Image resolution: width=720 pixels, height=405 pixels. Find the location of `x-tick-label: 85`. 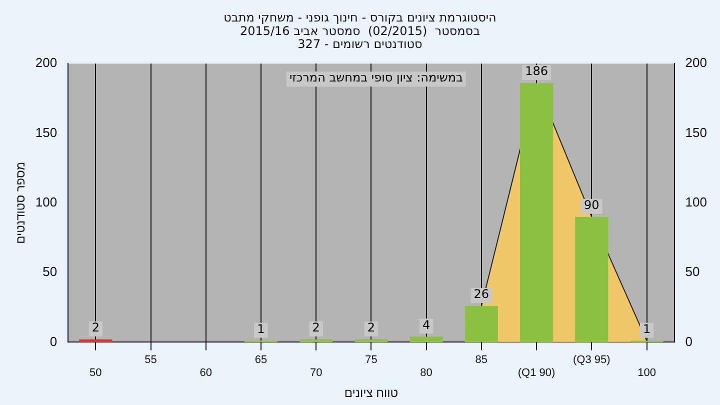

x-tick-label: 85 is located at coordinates (481, 360).